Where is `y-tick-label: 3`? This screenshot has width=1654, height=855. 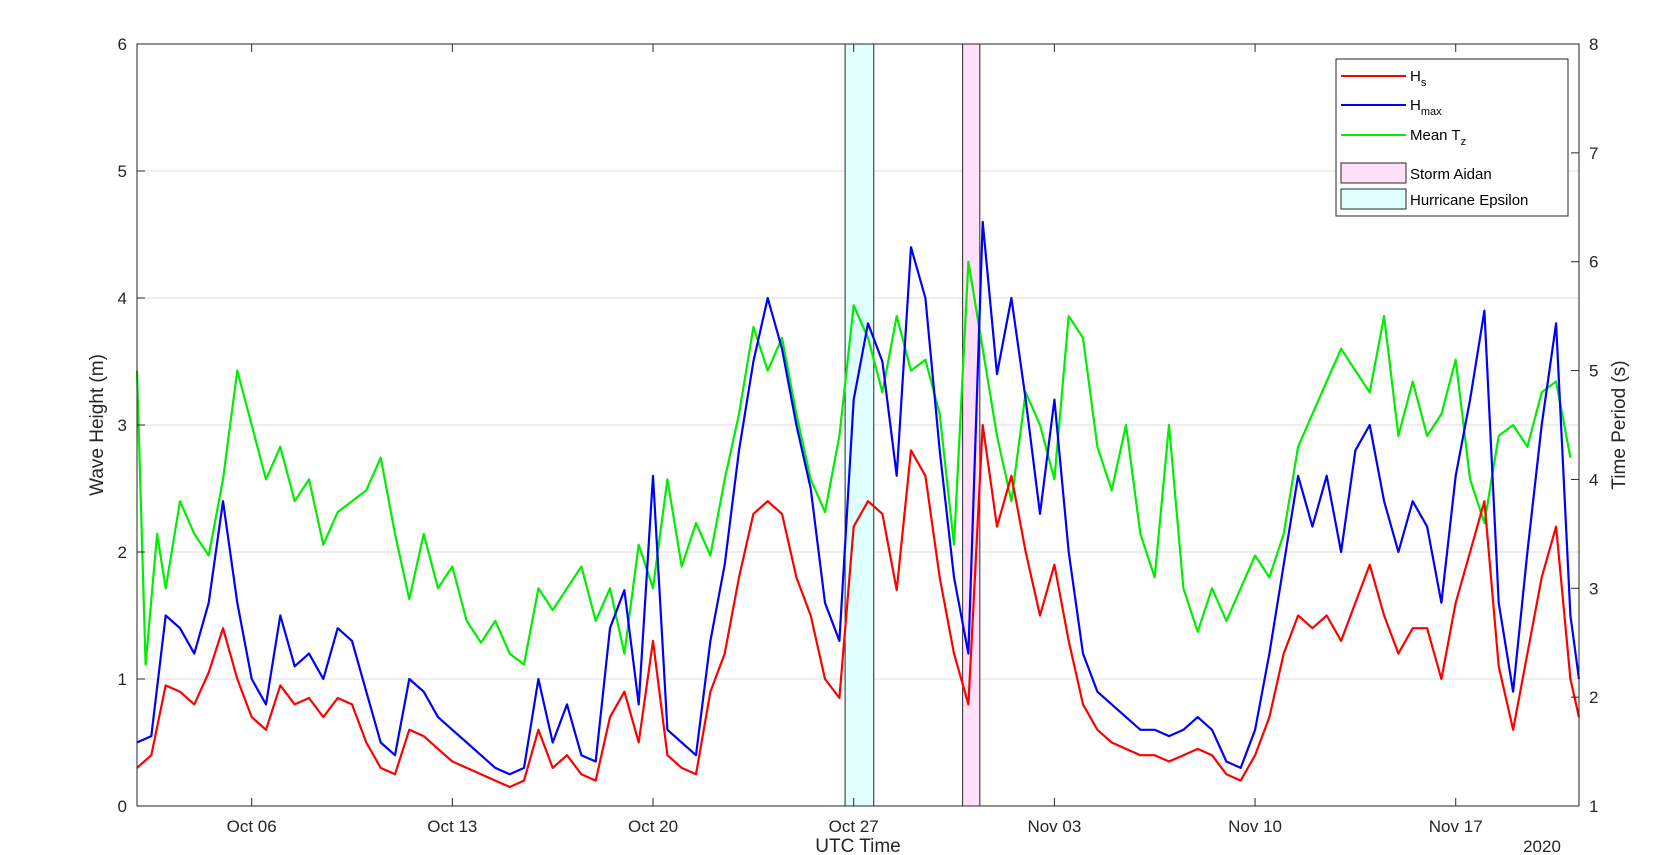 y-tick-label: 3 is located at coordinates (122, 425).